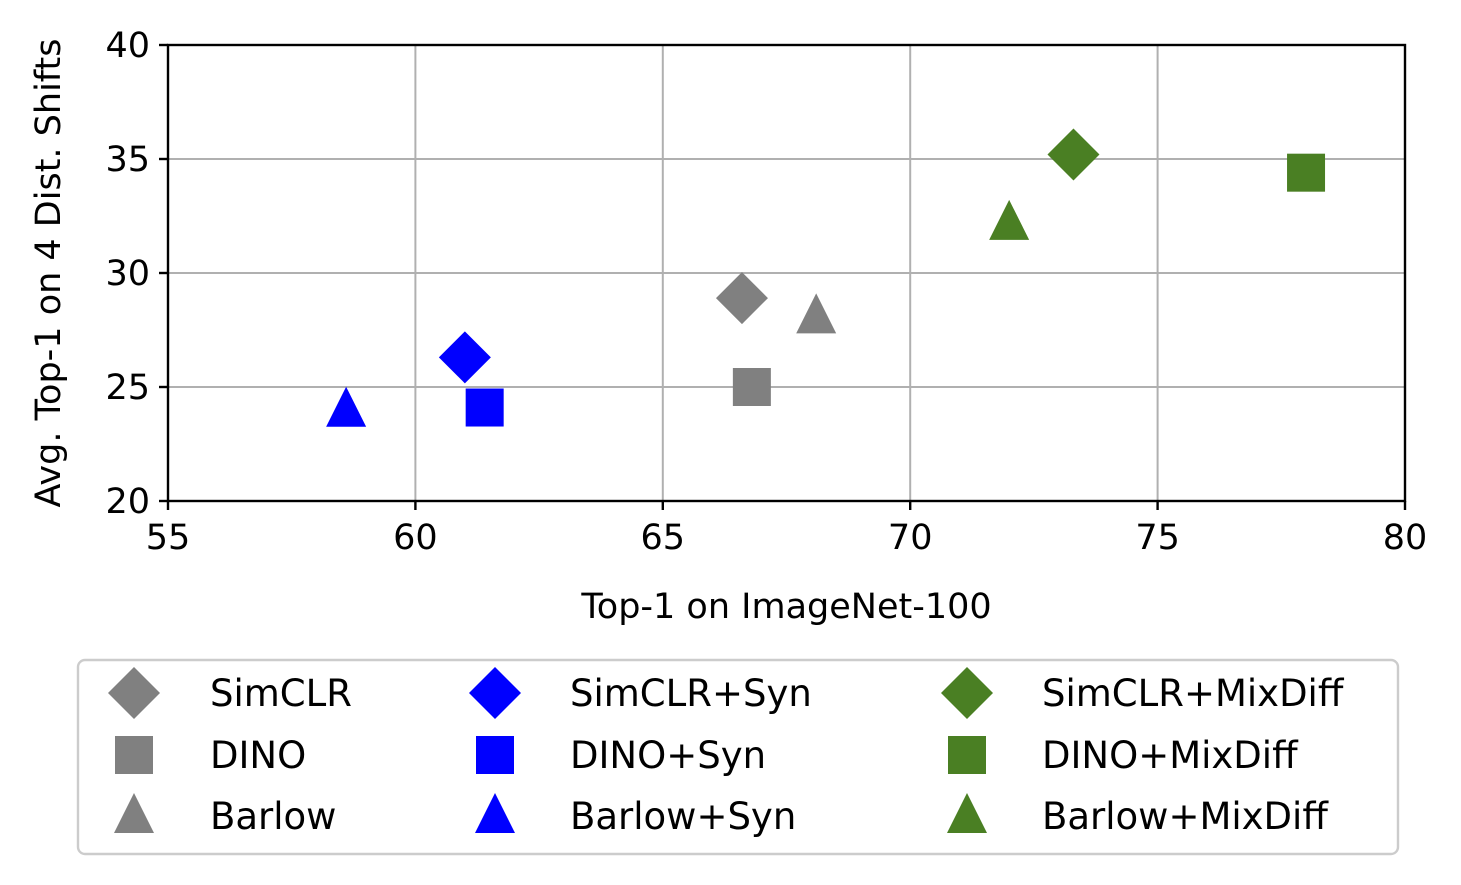 Image resolution: width=1461 pixels, height=885 pixels. What do you see at coordinates (127, 160) in the screenshot?
I see `y-tick-label: 35` at bounding box center [127, 160].